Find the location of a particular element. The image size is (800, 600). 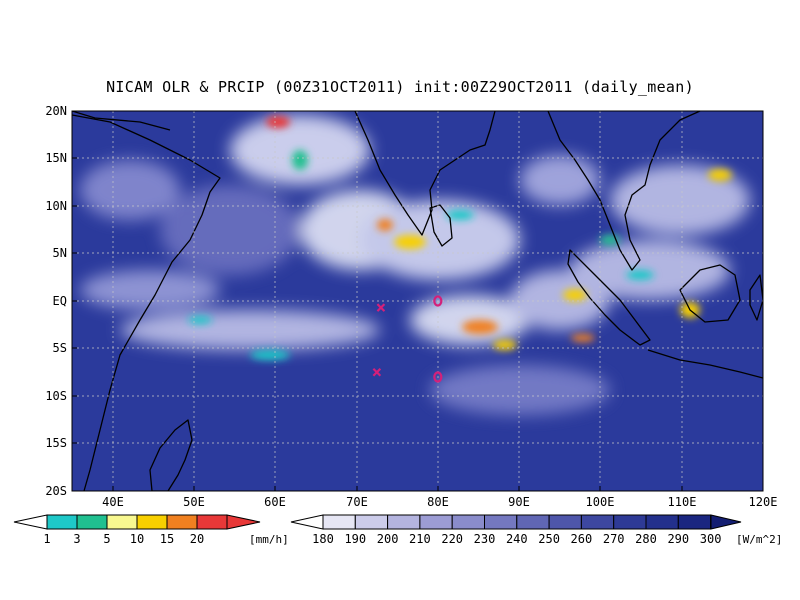

olr-legend-label: 210 is located at coordinates (420, 539).